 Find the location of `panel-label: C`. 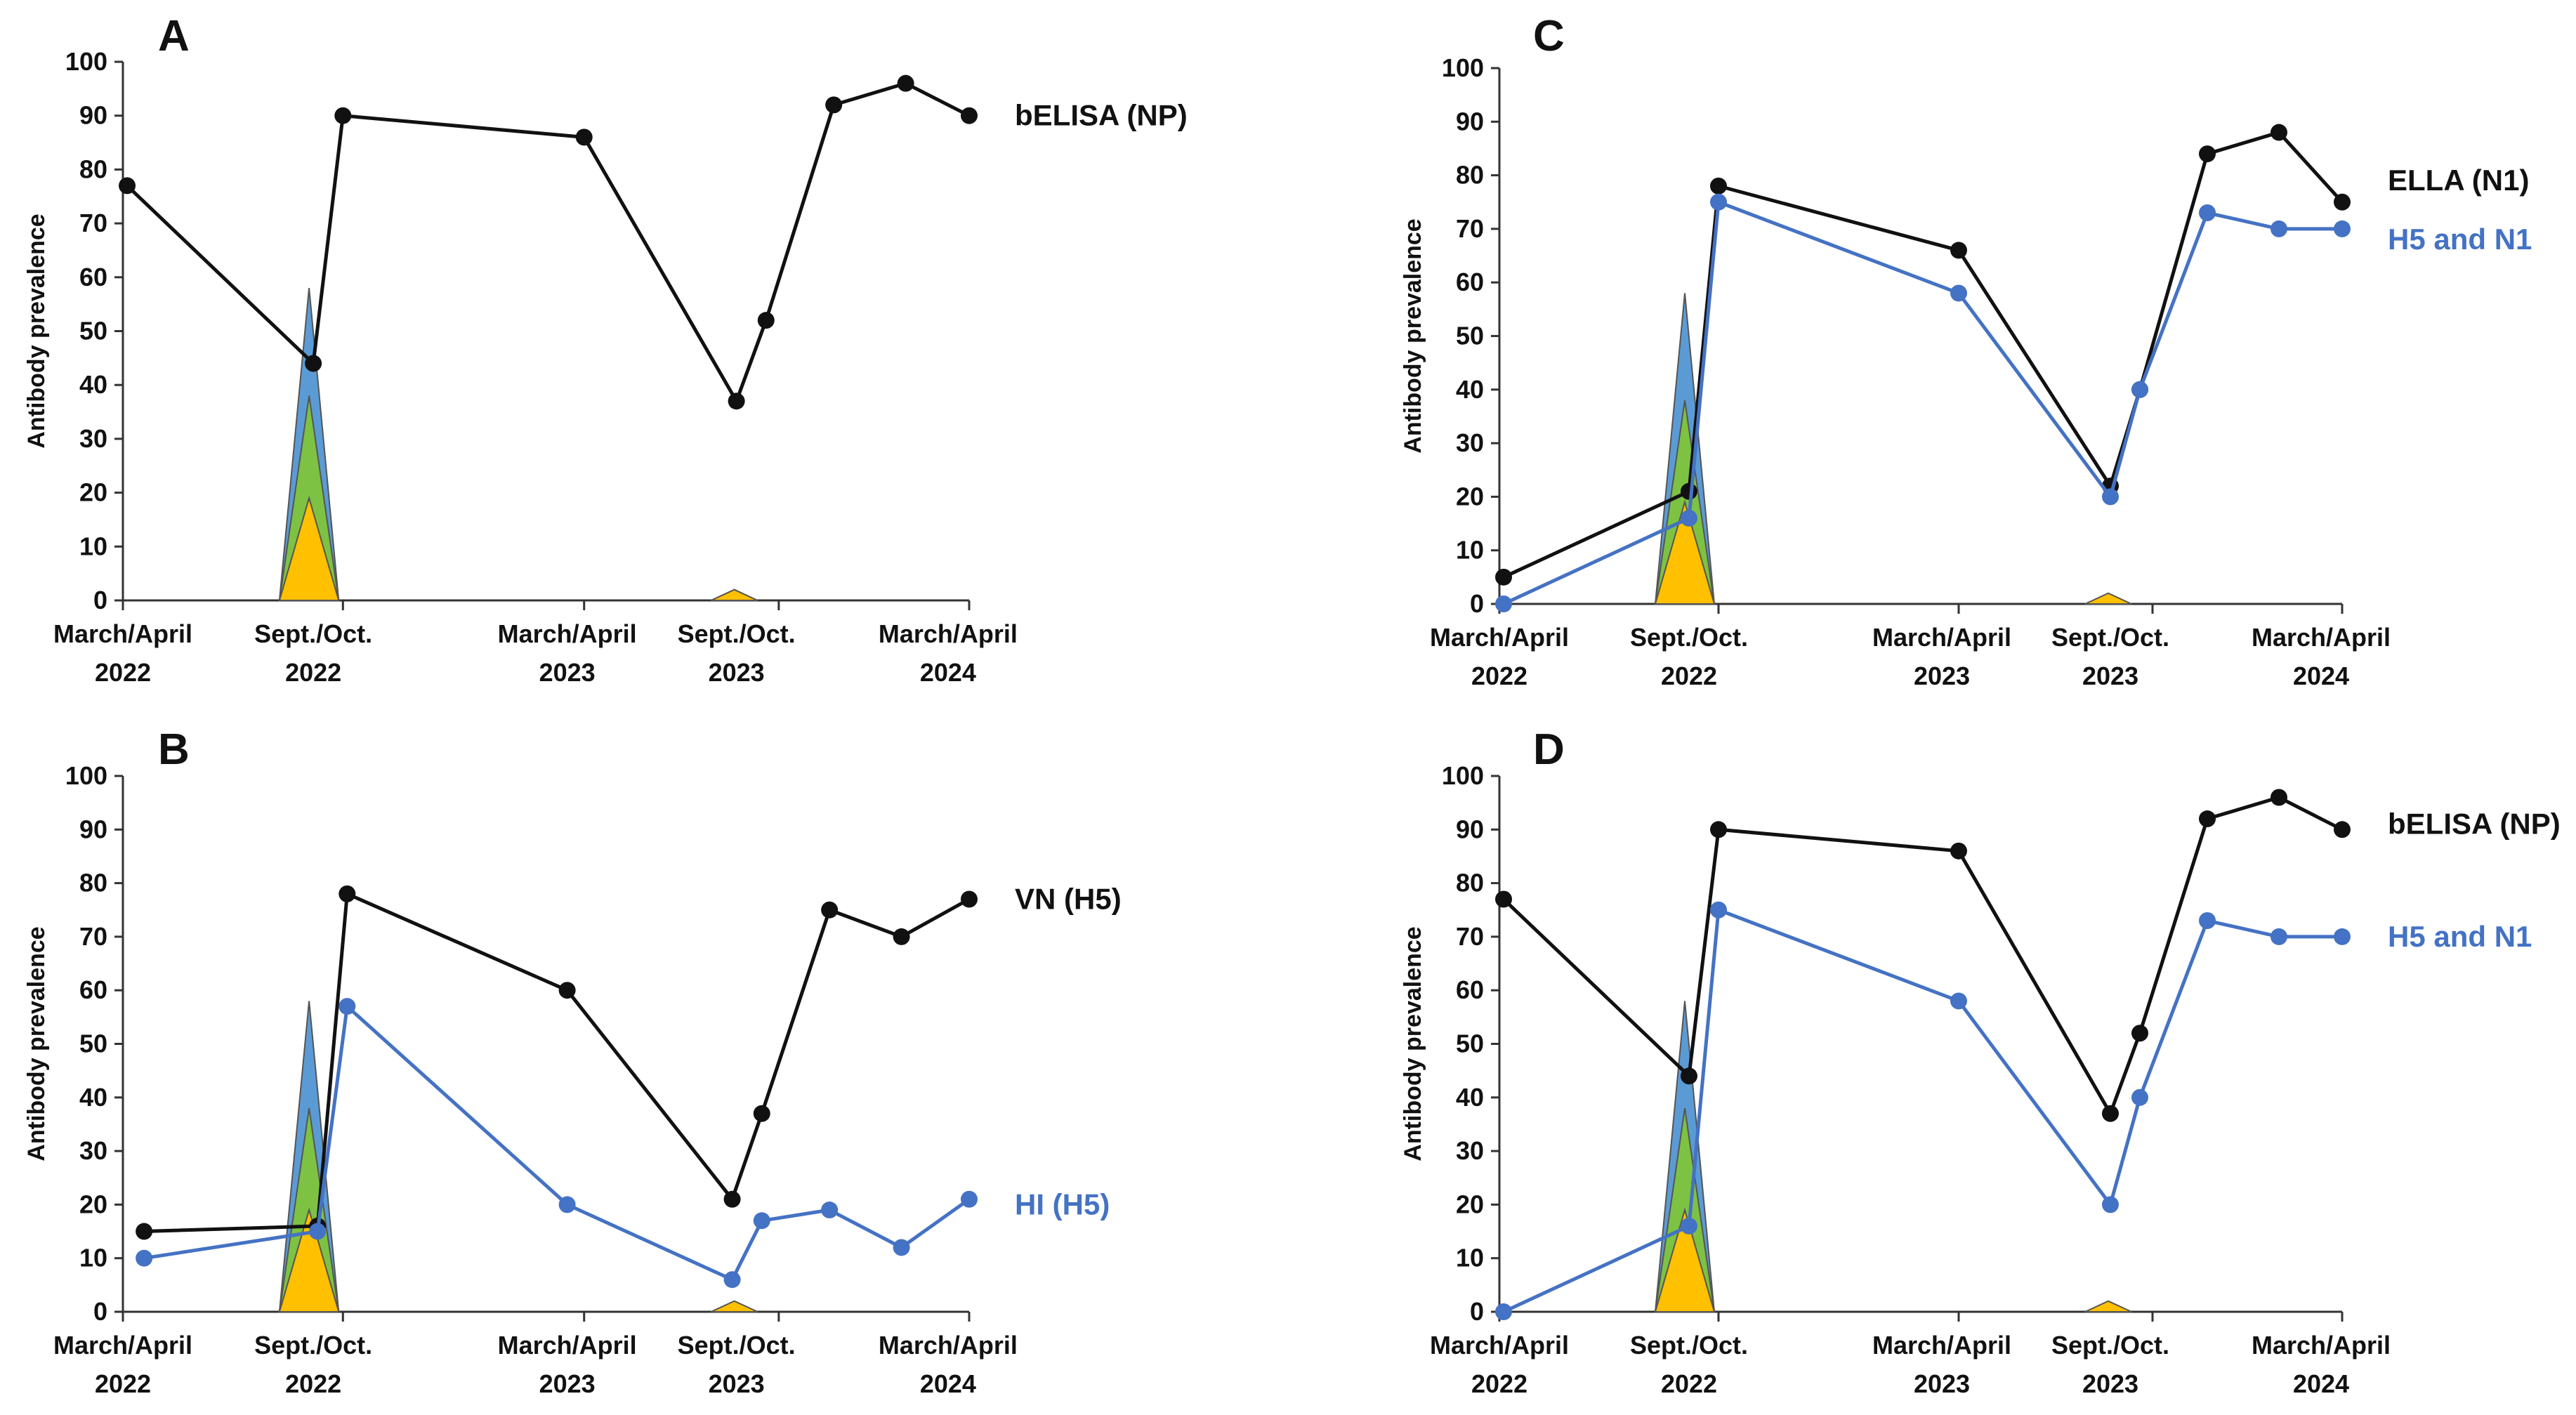

panel-label: C is located at coordinates (1549, 36).